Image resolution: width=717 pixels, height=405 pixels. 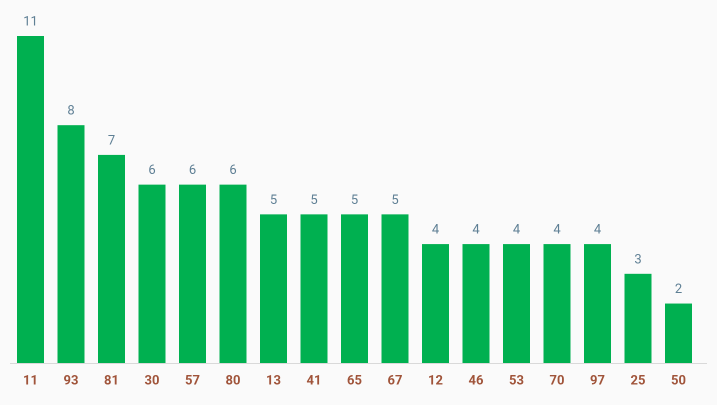 I want to click on x-tick-label: 53, so click(x=516, y=380).